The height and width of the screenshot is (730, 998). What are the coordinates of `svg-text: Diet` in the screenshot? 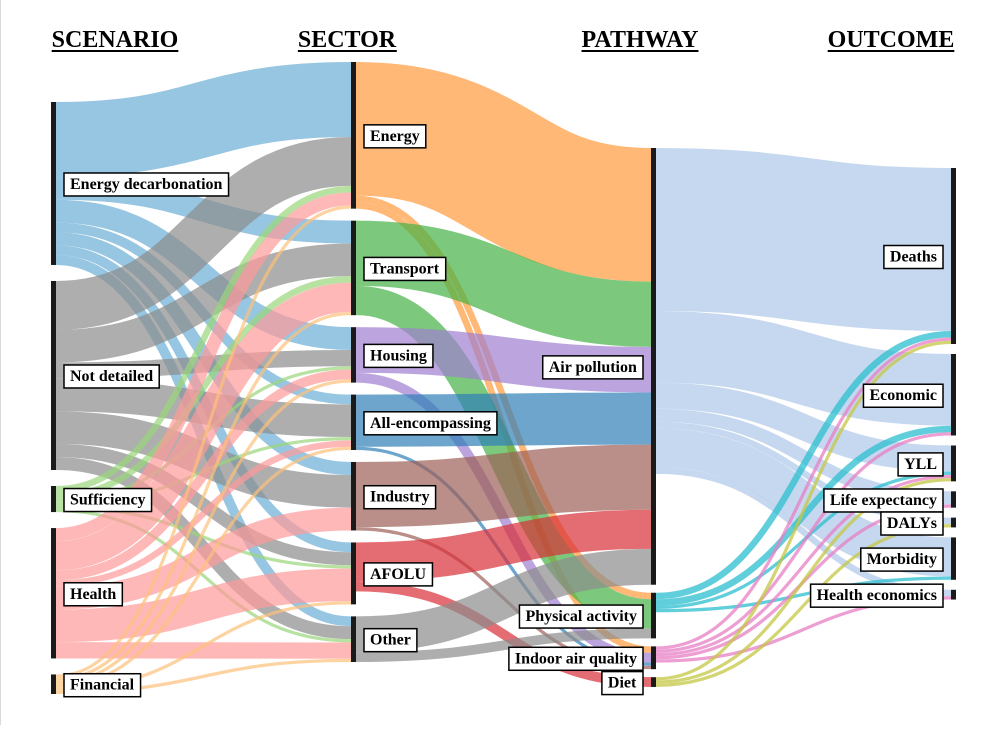 It's located at (622, 683).